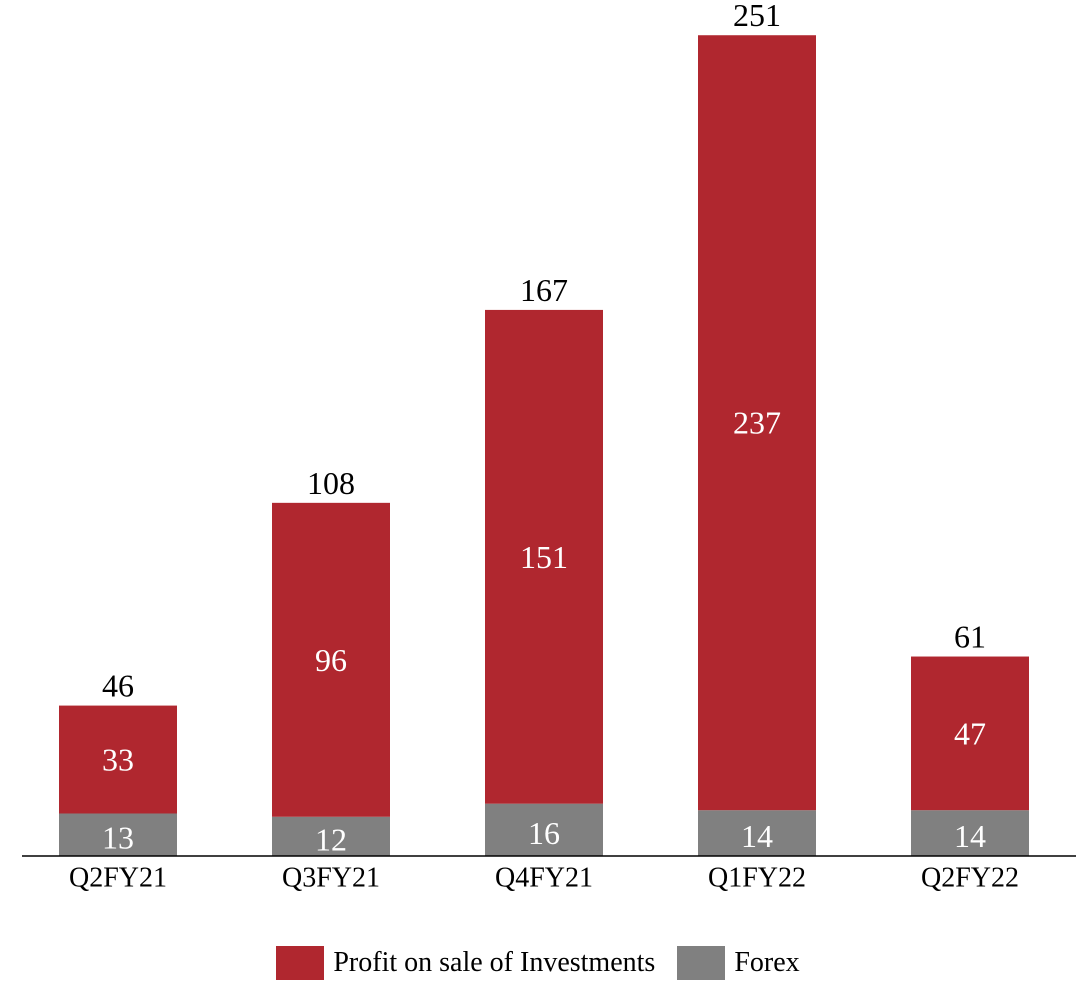  Describe the element at coordinates (544, 290) in the screenshot. I see `total-label: 167` at that location.